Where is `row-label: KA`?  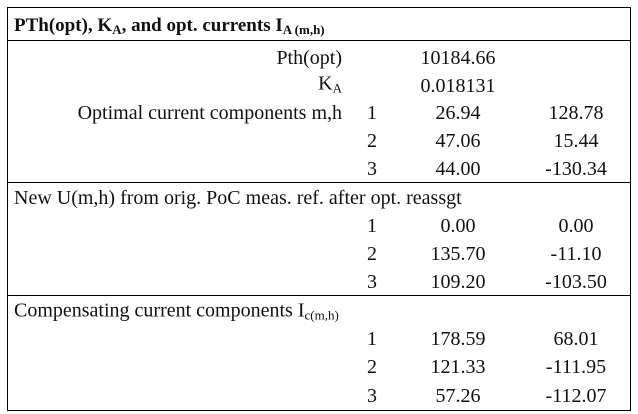 row-label: KA is located at coordinates (330, 86).